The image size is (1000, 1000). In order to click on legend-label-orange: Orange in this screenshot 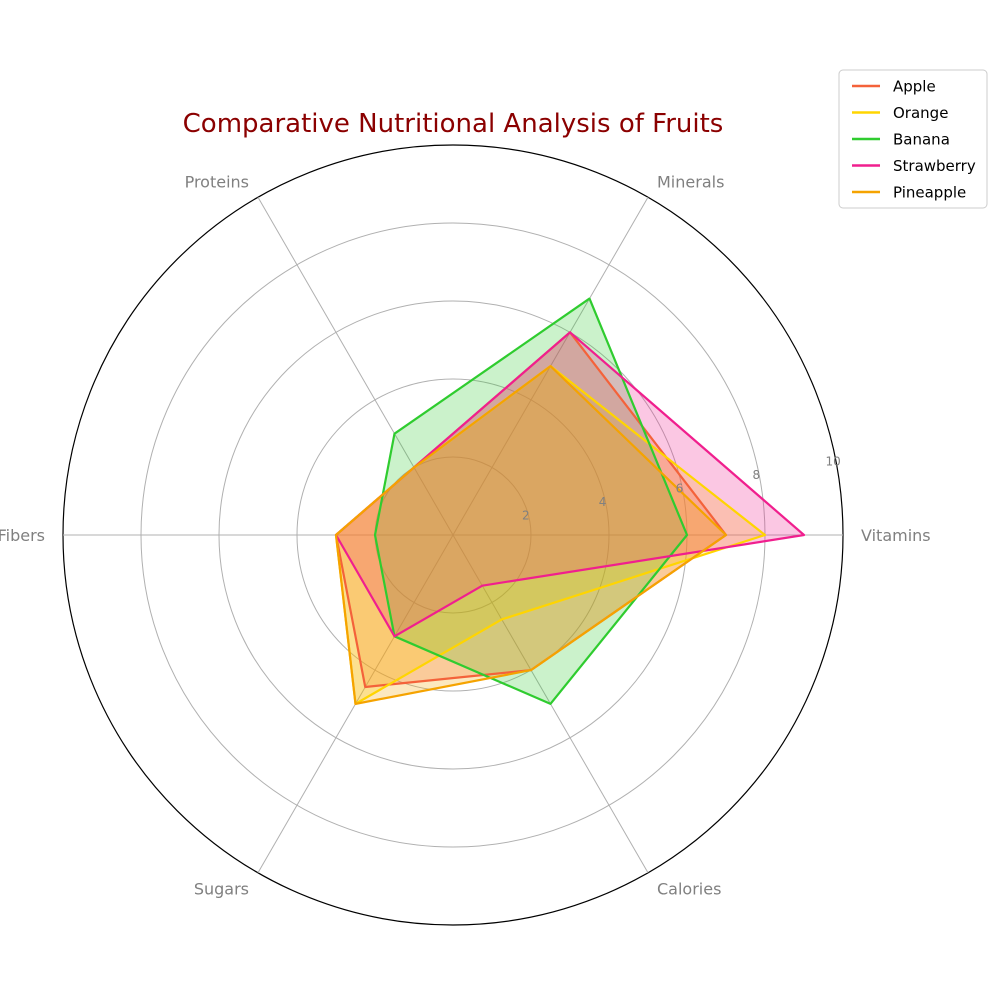, I will do `click(920, 113)`.